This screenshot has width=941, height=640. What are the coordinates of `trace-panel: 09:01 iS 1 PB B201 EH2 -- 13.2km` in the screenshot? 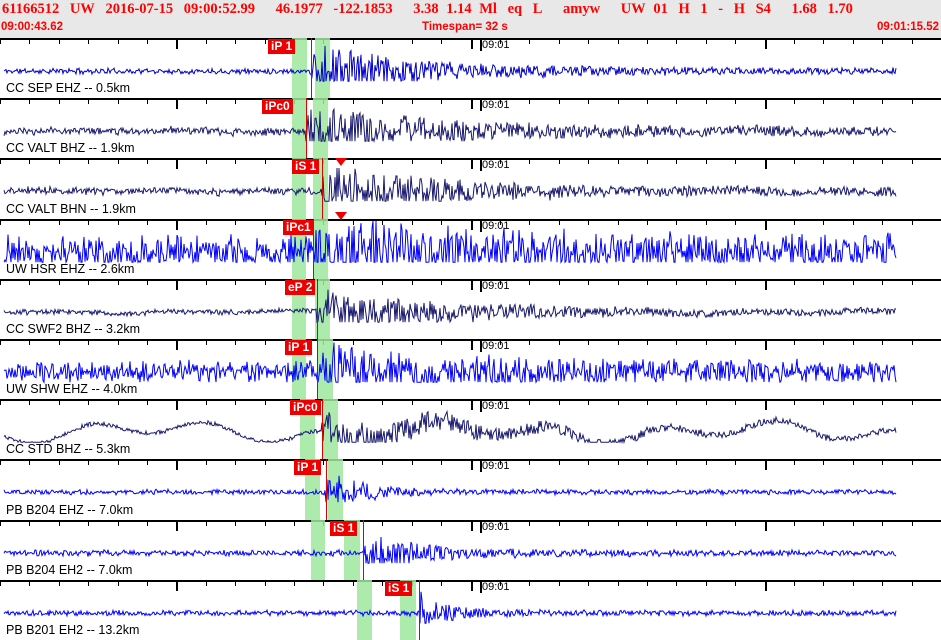 It's located at (470, 609).